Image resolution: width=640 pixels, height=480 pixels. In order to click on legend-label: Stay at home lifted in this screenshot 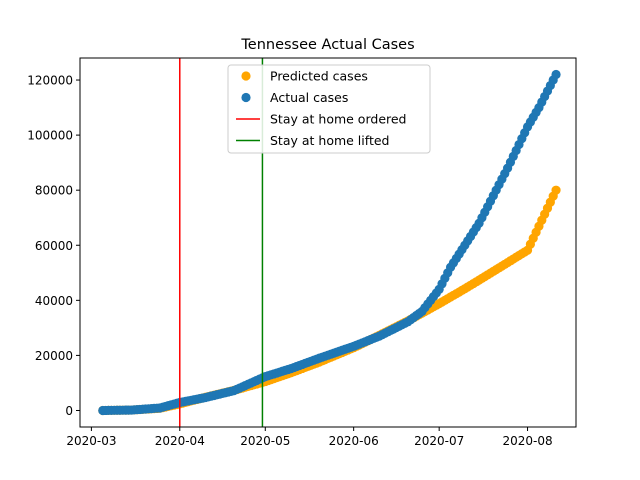, I will do `click(329, 140)`.